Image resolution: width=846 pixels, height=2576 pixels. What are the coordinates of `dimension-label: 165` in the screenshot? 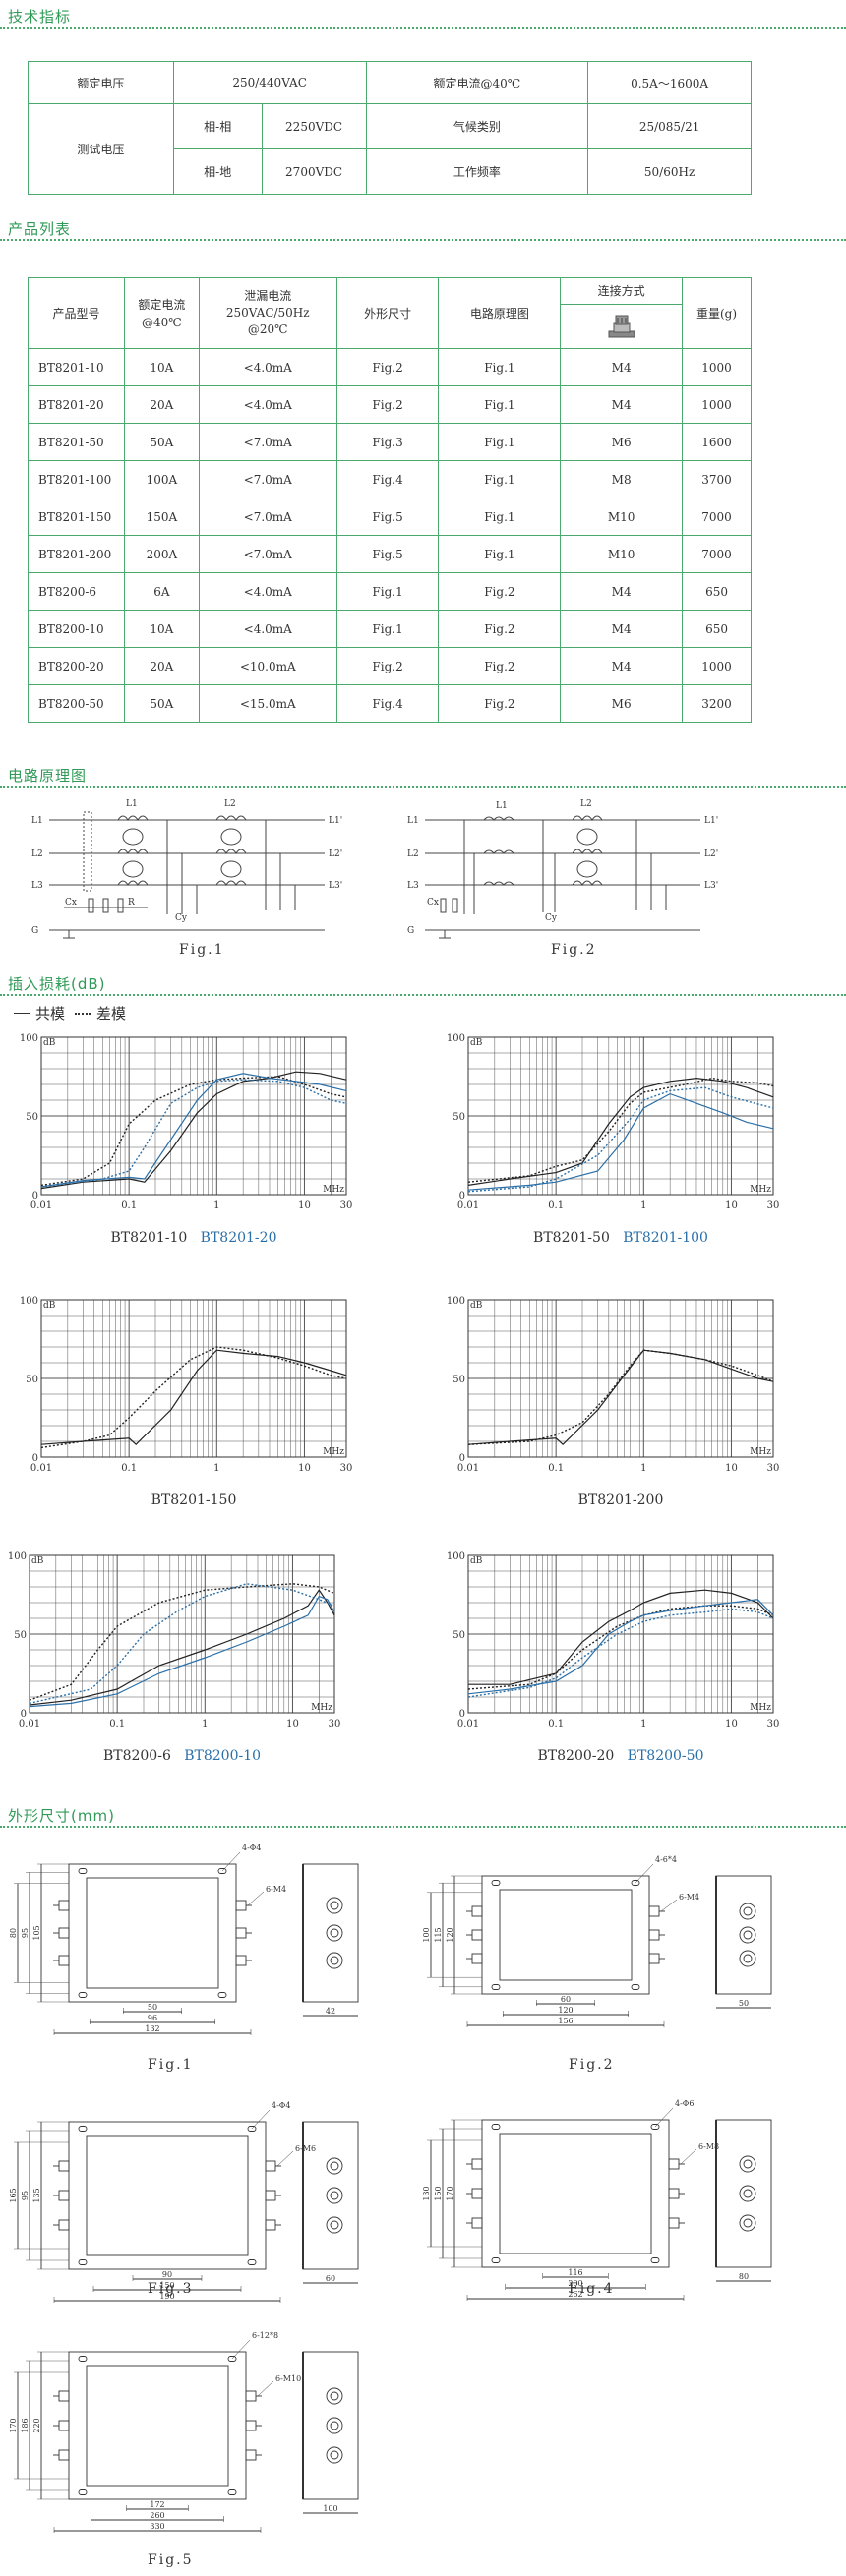 It's located at (14, 2195).